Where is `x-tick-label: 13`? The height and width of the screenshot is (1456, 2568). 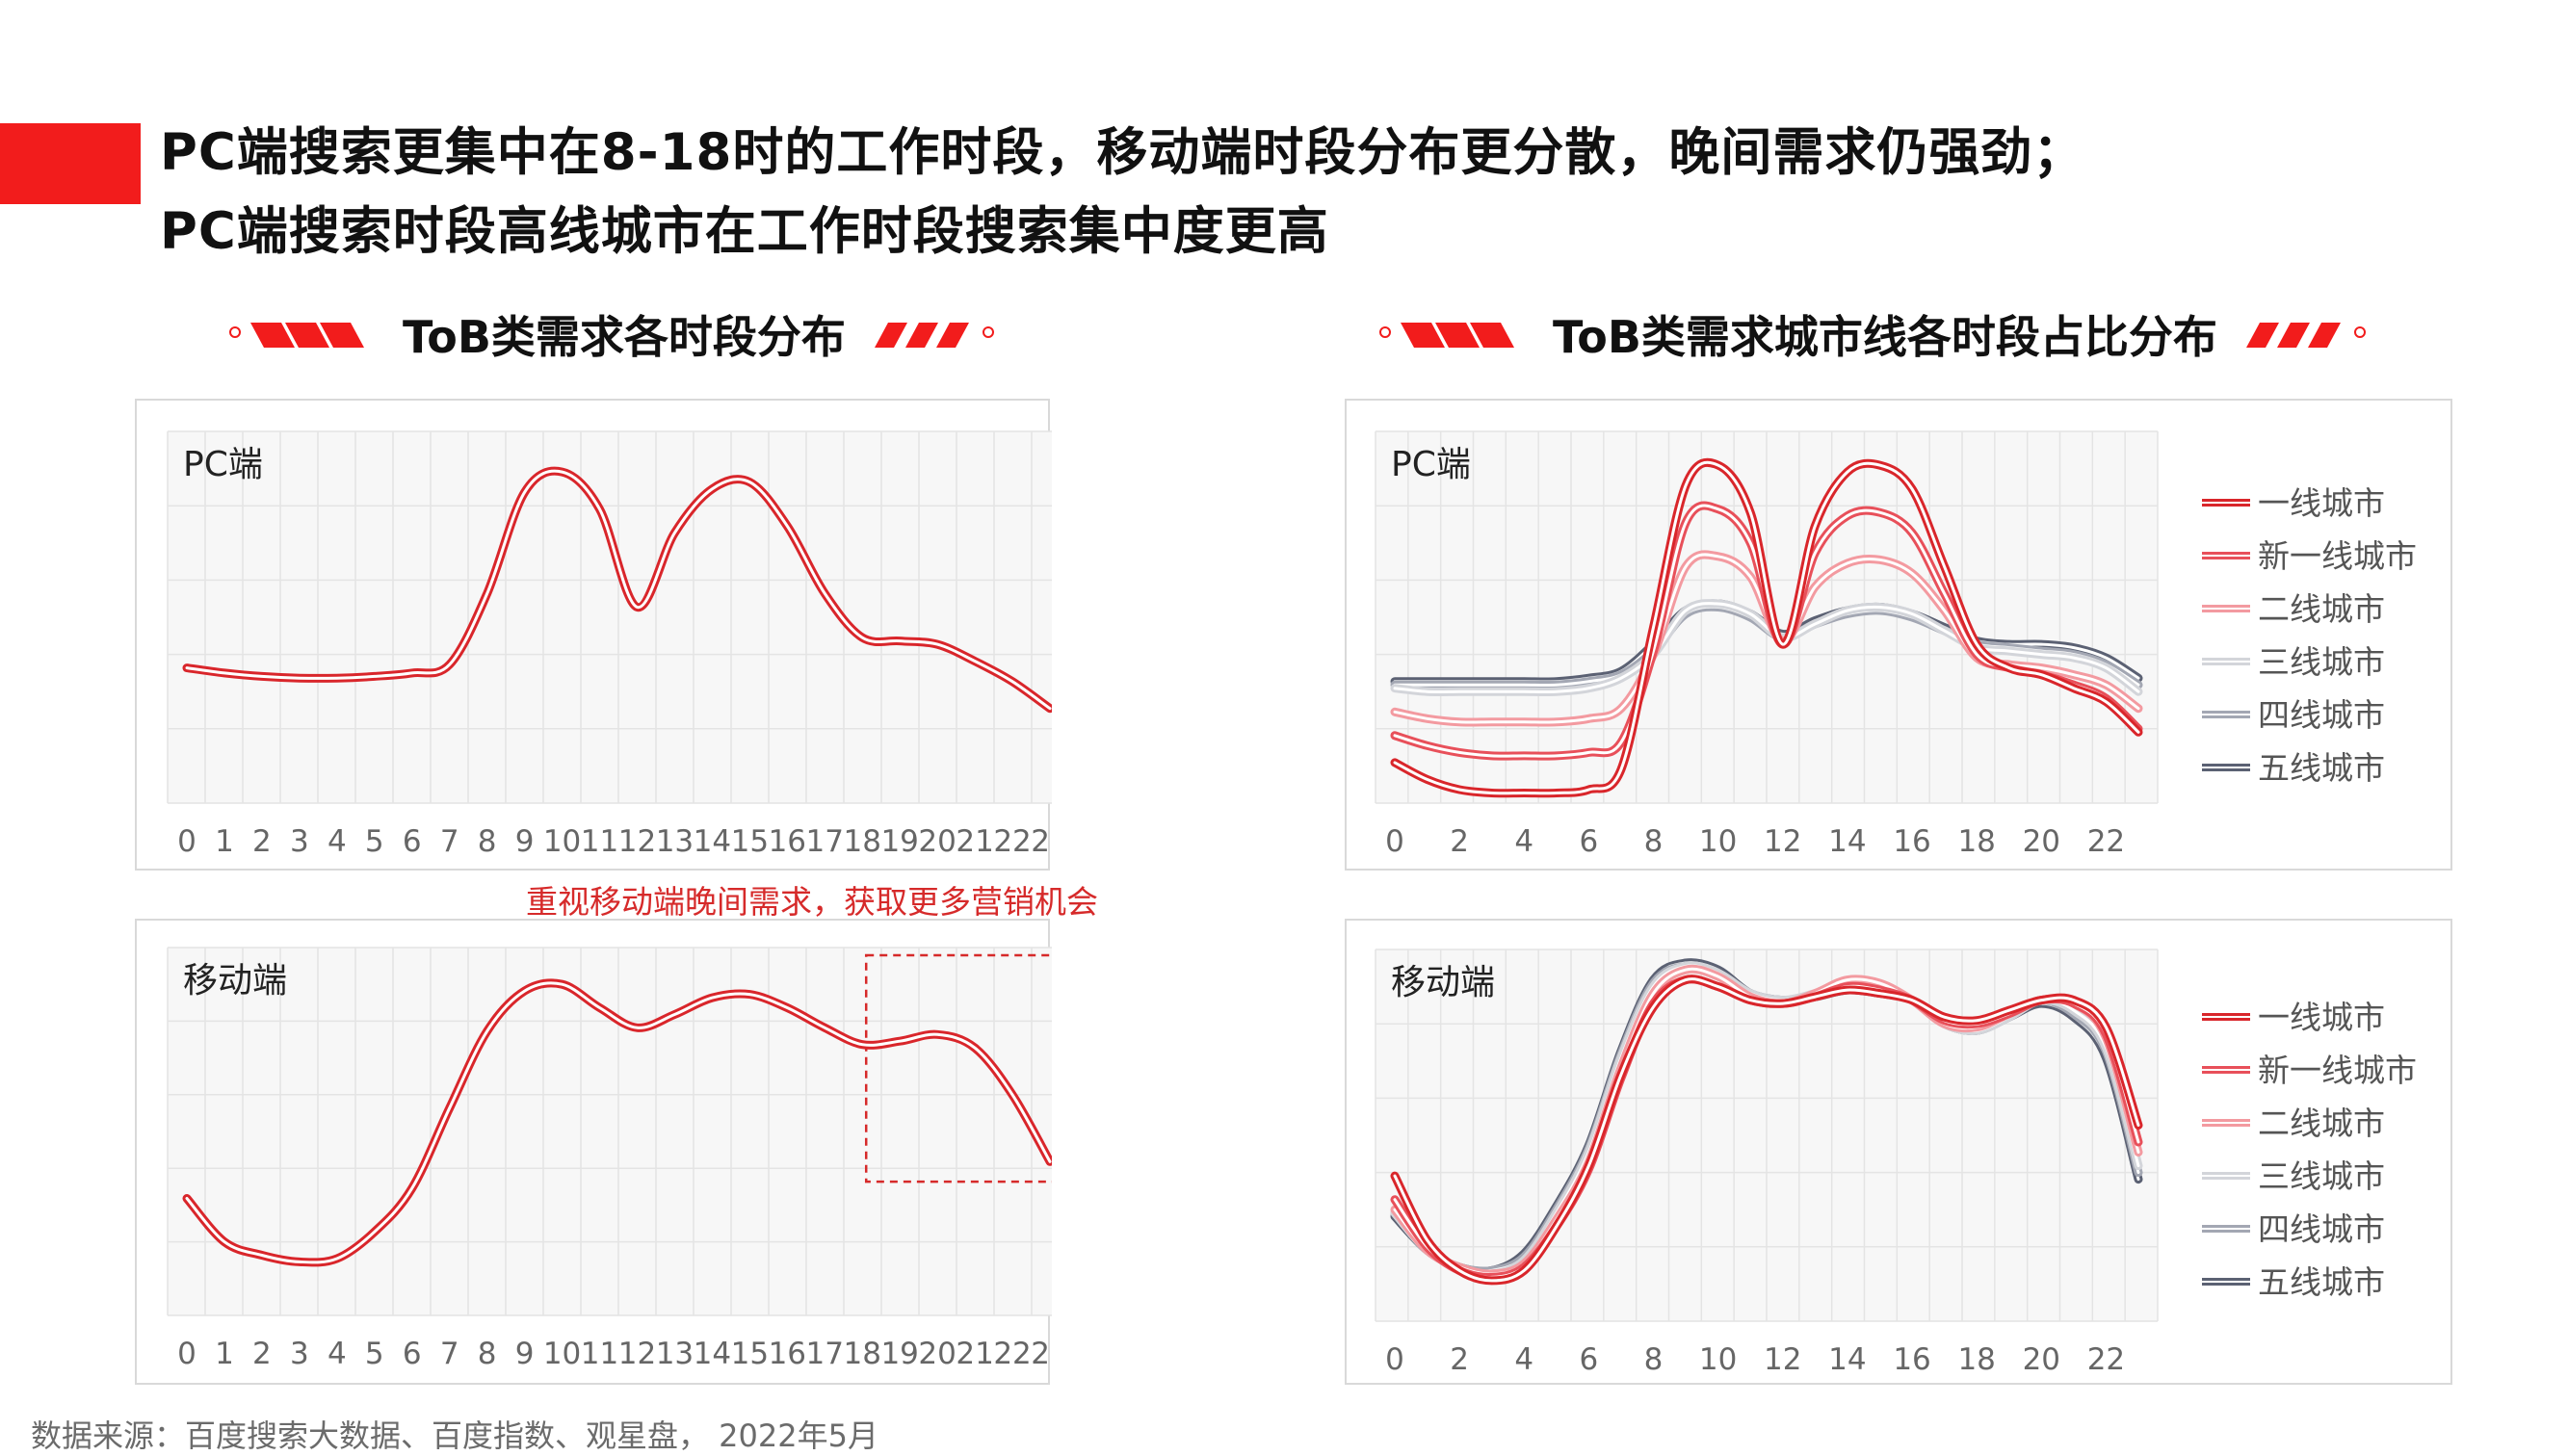 x-tick-label: 13 is located at coordinates (675, 841).